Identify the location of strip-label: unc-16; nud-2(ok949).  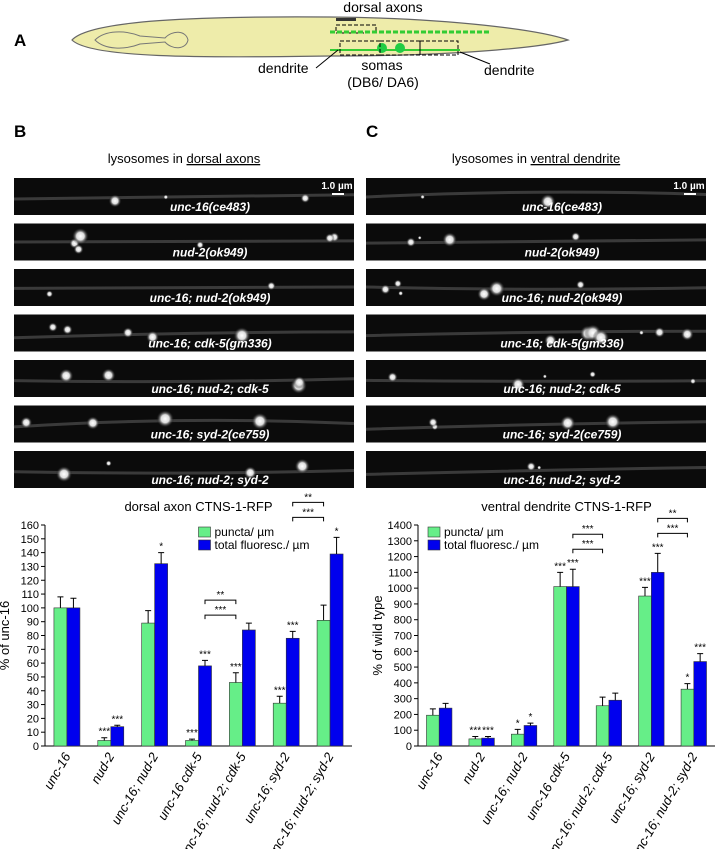
(210, 298).